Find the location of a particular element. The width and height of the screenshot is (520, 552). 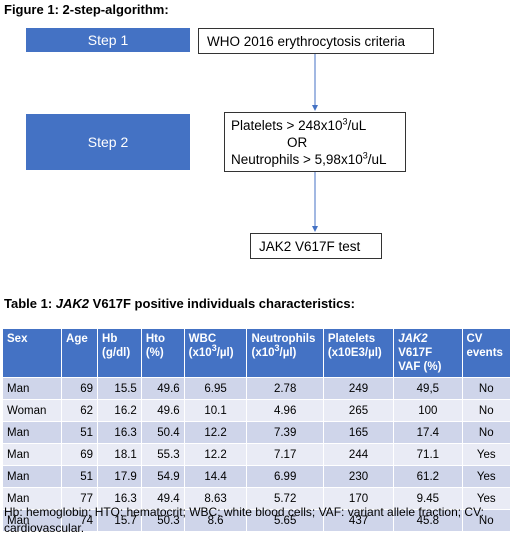

figure-title: Figure 1: 2-step-algorithm: is located at coordinates (86, 9).